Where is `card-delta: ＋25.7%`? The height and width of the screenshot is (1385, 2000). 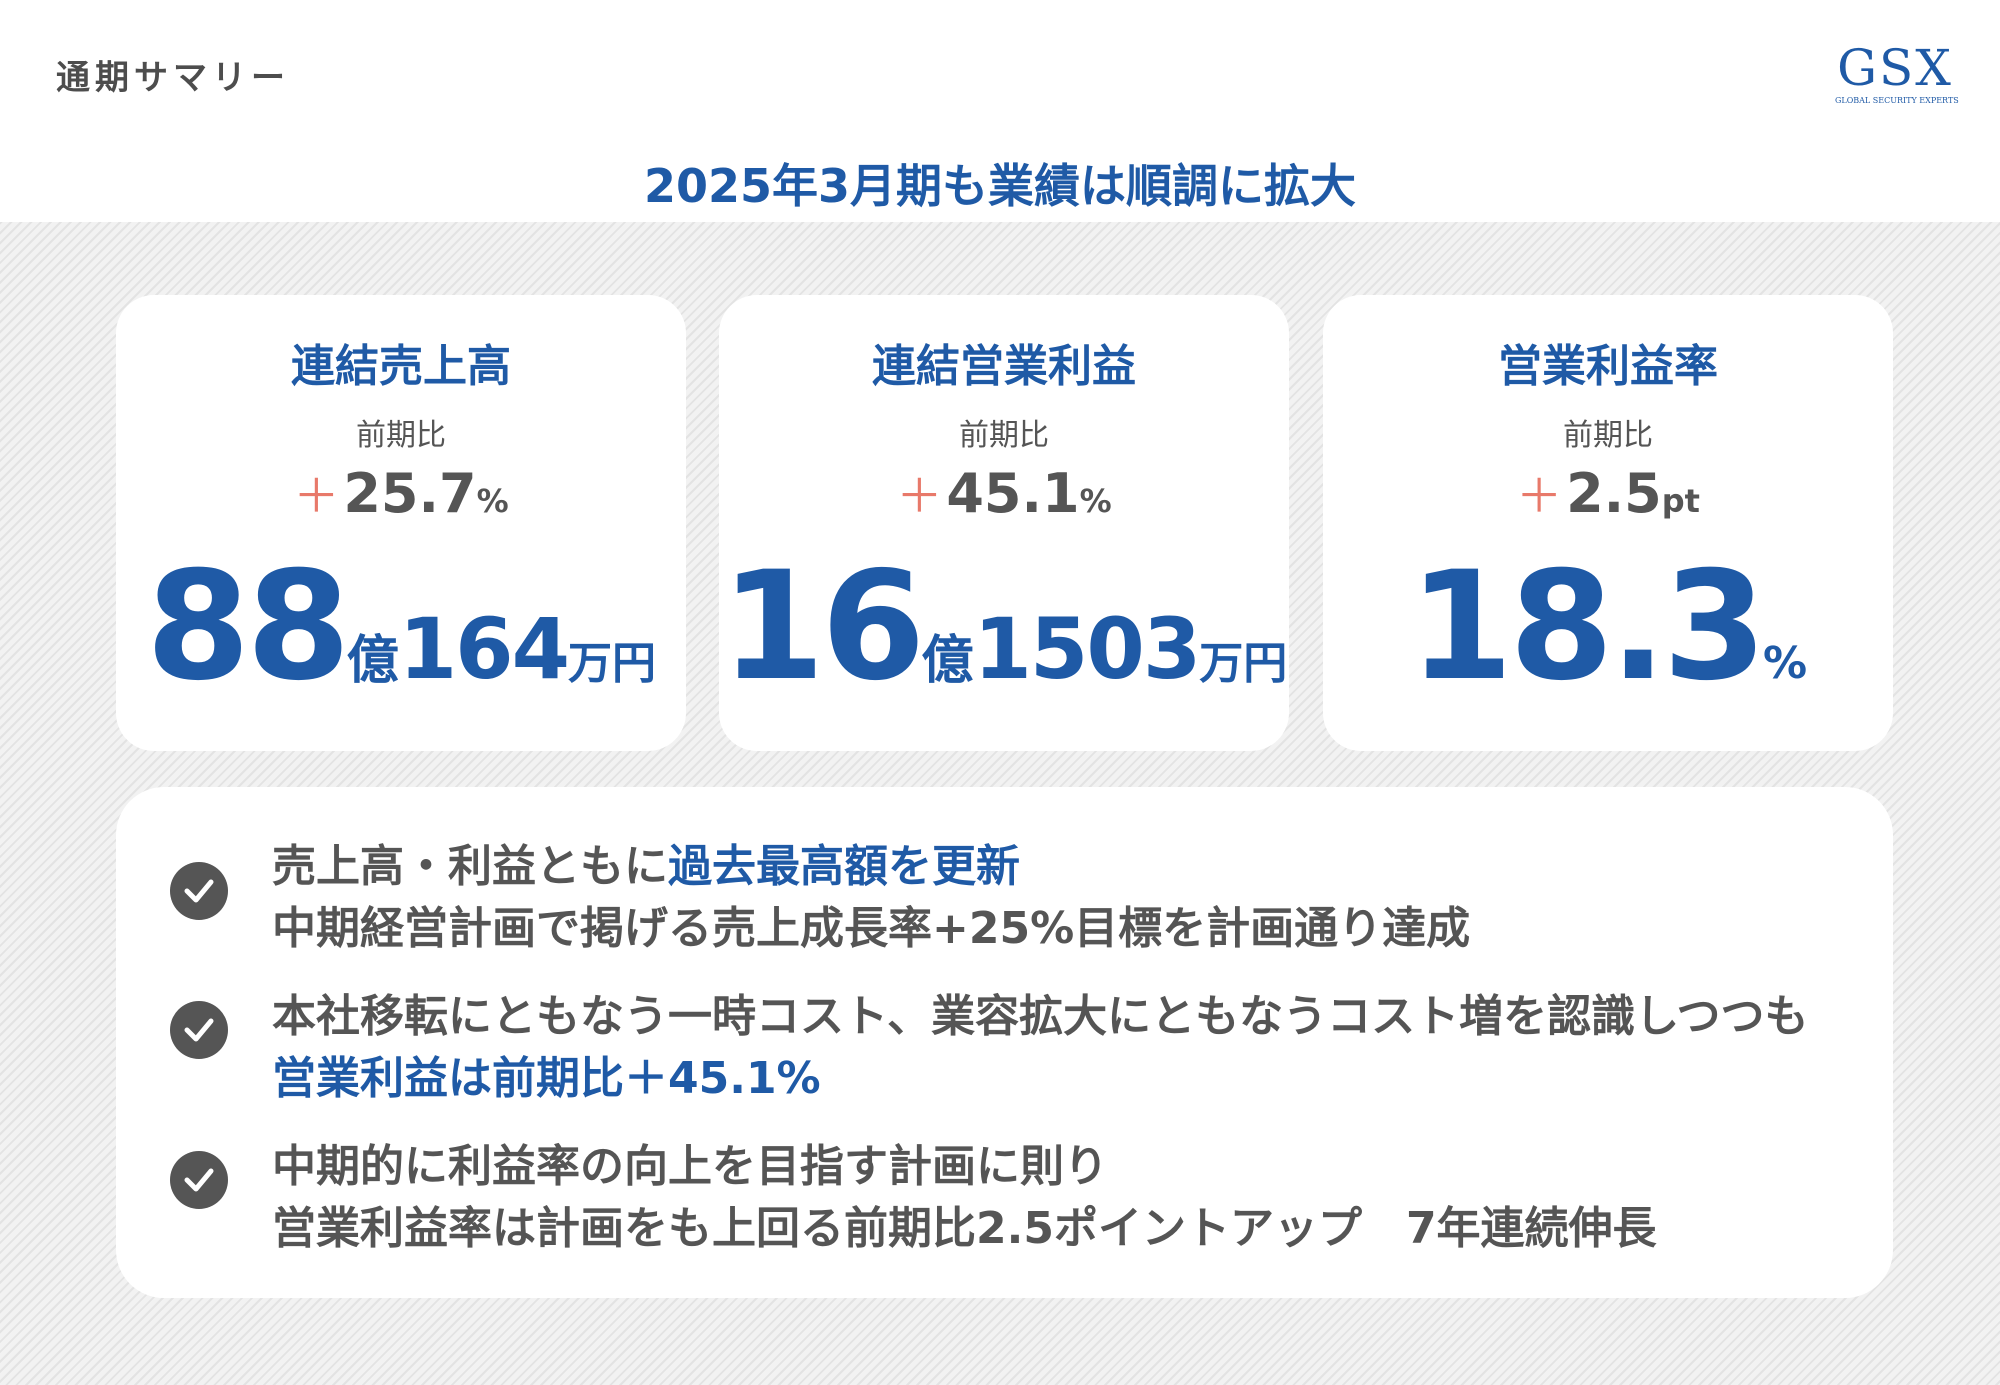 card-delta: ＋25.7% is located at coordinates (401, 493).